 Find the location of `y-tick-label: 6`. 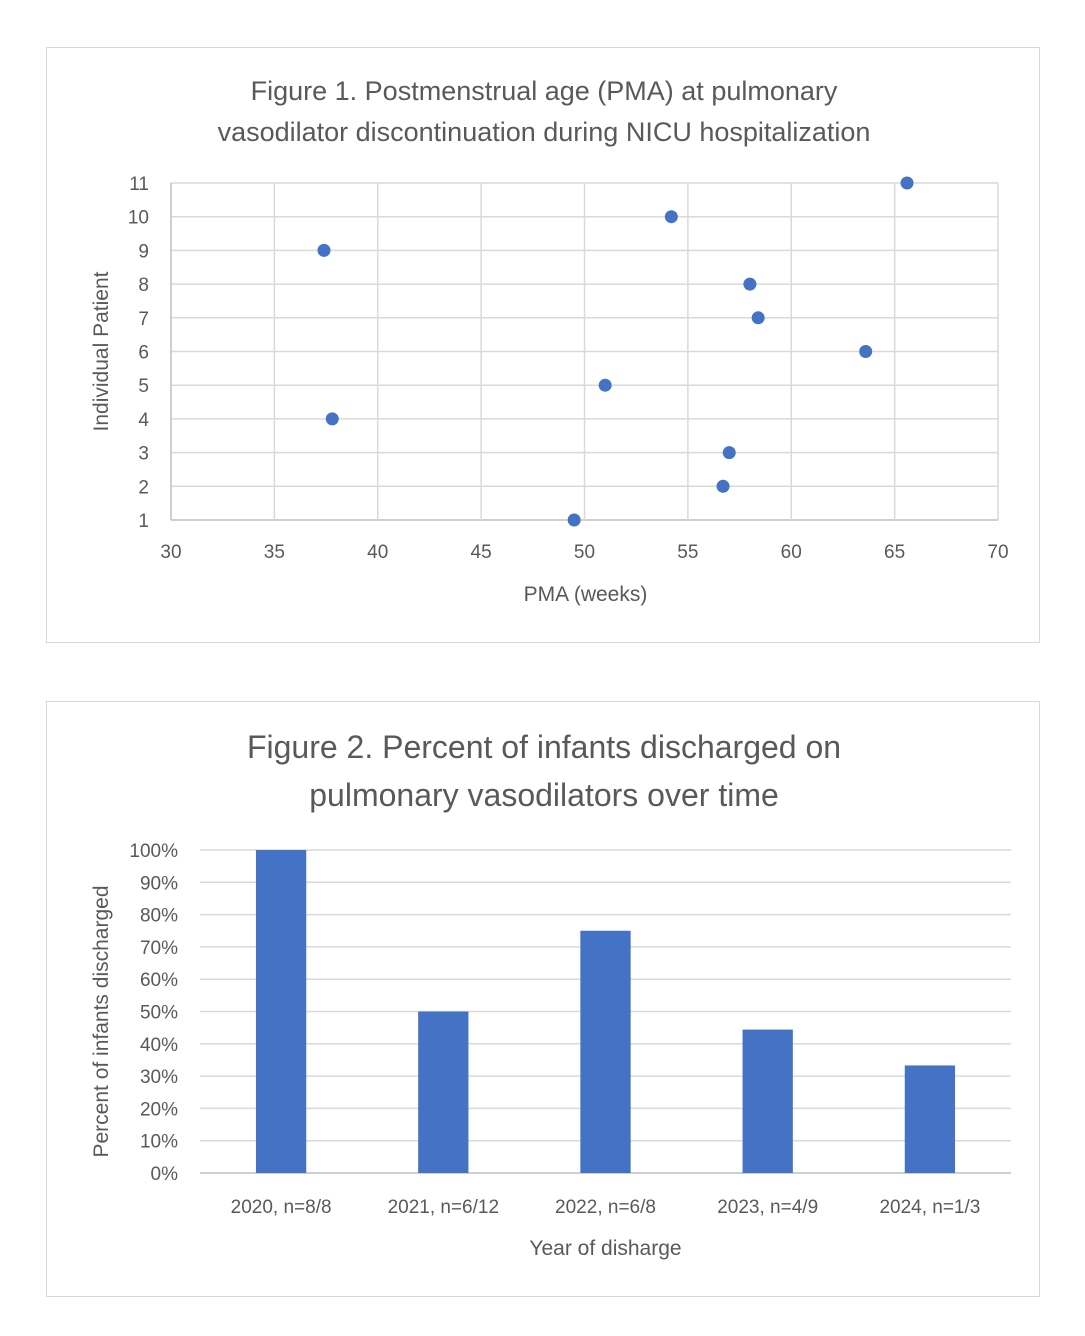

y-tick-label: 6 is located at coordinates (143, 353).